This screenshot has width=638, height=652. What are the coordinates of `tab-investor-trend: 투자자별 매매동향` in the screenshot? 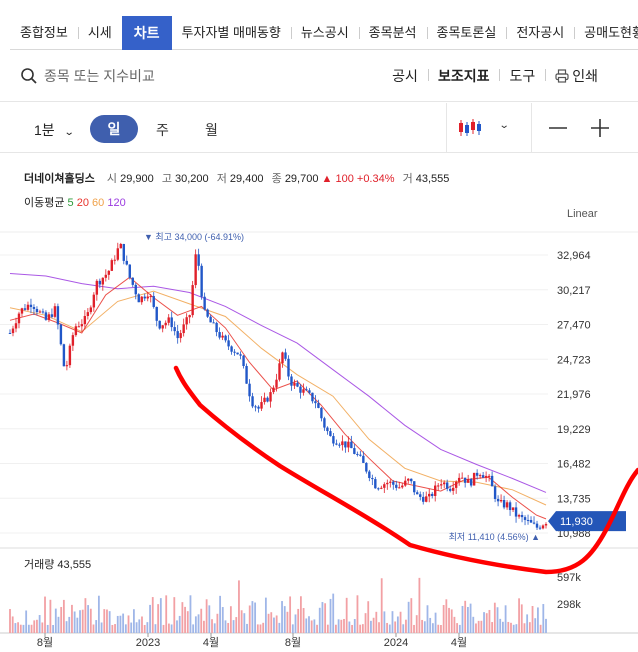 It's located at (231, 32).